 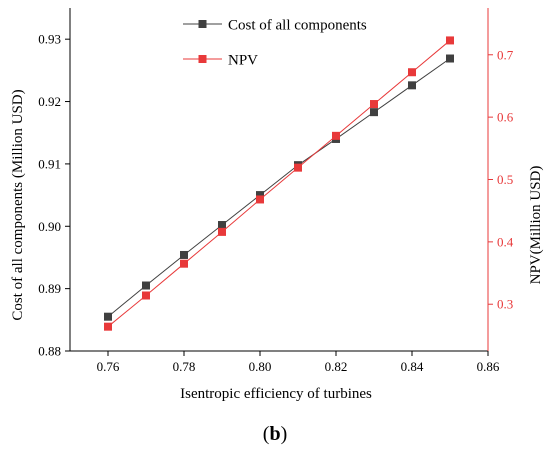 I want to click on left-y-tick-label: 0.91, so click(x=49, y=163).